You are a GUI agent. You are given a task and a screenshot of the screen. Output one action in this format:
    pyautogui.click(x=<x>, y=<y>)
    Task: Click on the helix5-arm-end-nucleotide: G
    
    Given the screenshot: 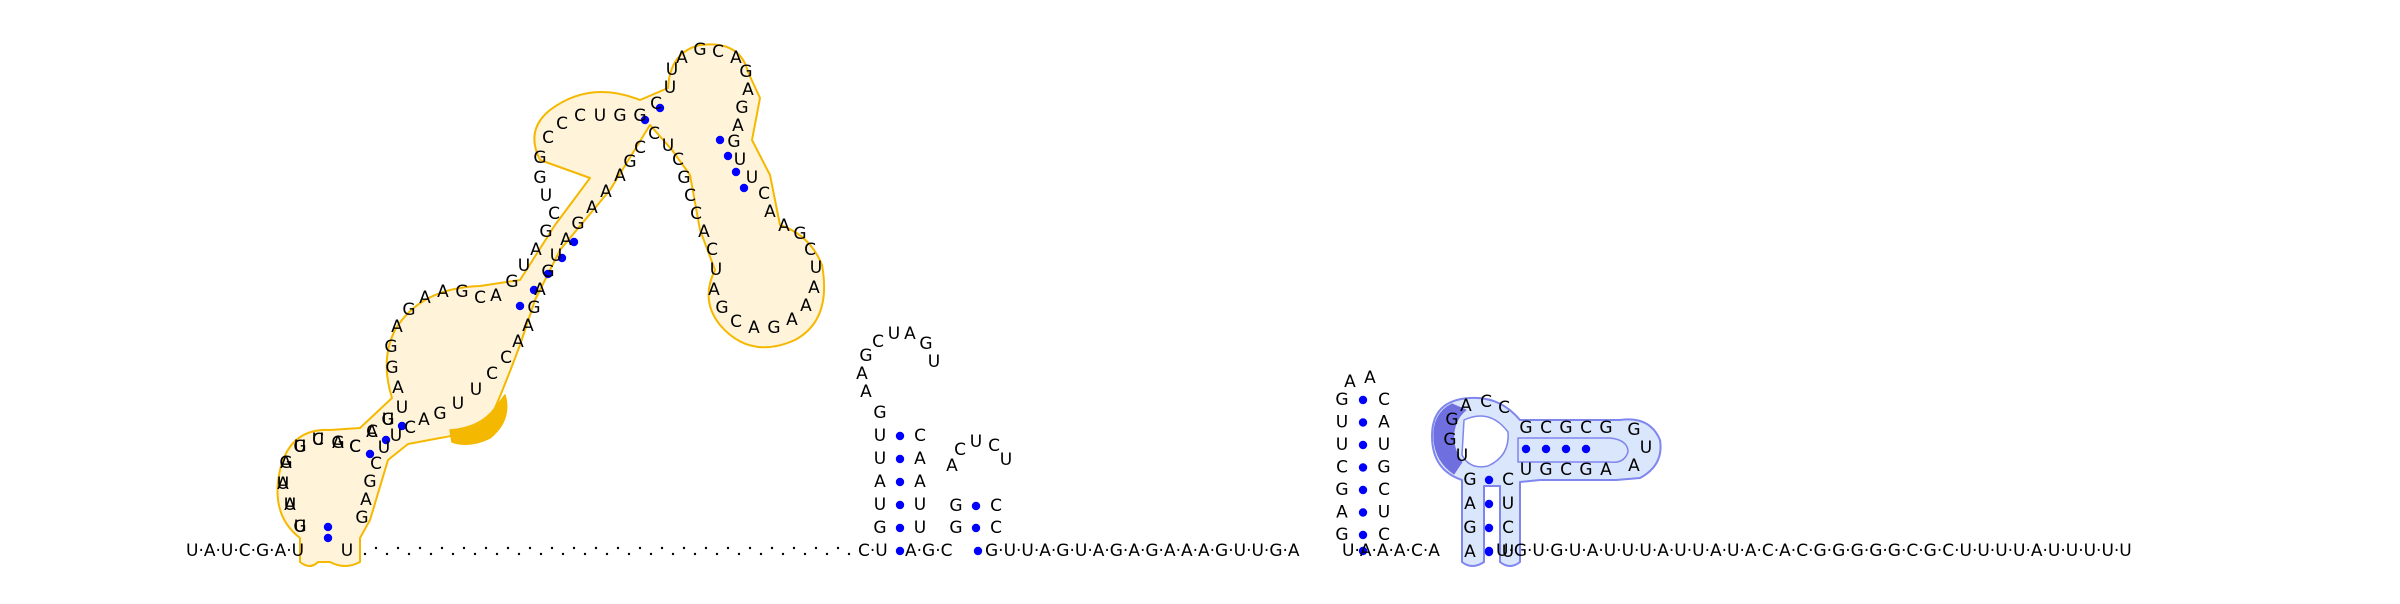 What is the action you would take?
    pyautogui.click(x=1633, y=430)
    